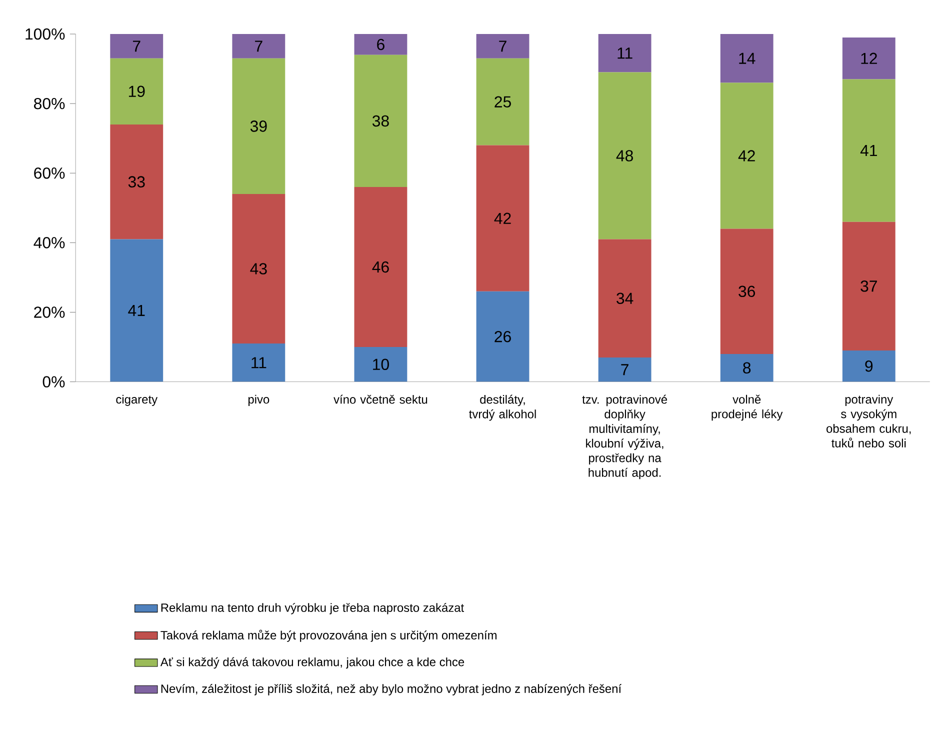  I want to click on data-label: 36, so click(747, 291).